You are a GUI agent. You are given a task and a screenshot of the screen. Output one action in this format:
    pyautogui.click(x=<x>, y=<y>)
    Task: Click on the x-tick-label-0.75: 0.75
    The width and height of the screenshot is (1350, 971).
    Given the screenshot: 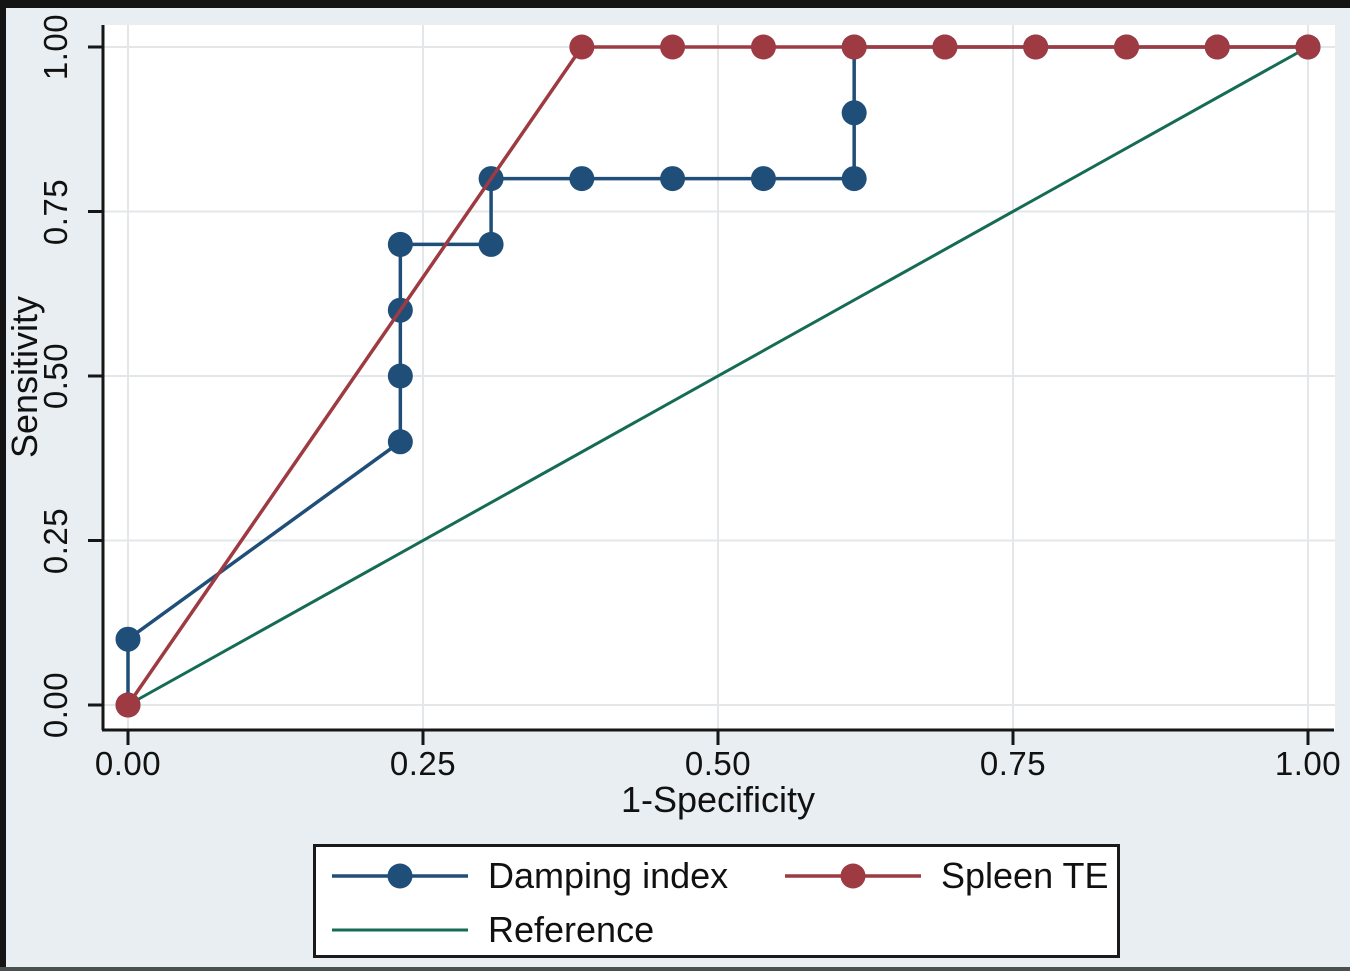 What is the action you would take?
    pyautogui.click(x=1013, y=763)
    